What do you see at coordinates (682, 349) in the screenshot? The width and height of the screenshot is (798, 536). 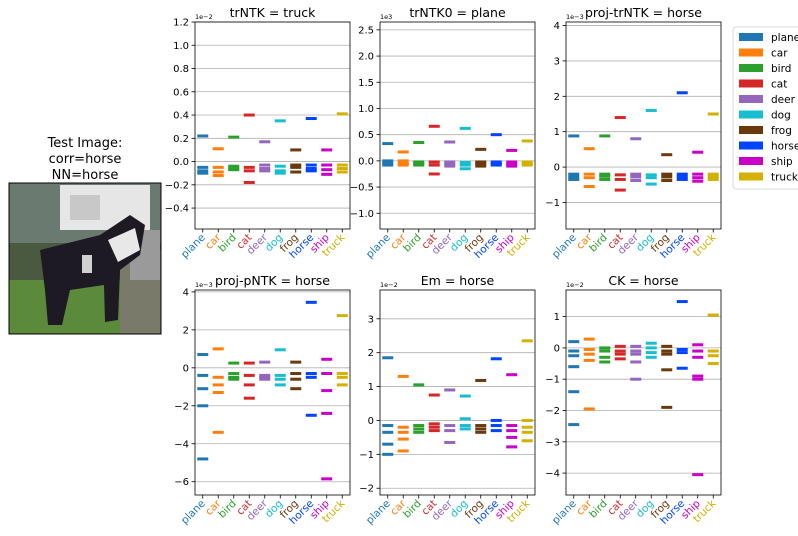 I see `data-mark-horse` at bounding box center [682, 349].